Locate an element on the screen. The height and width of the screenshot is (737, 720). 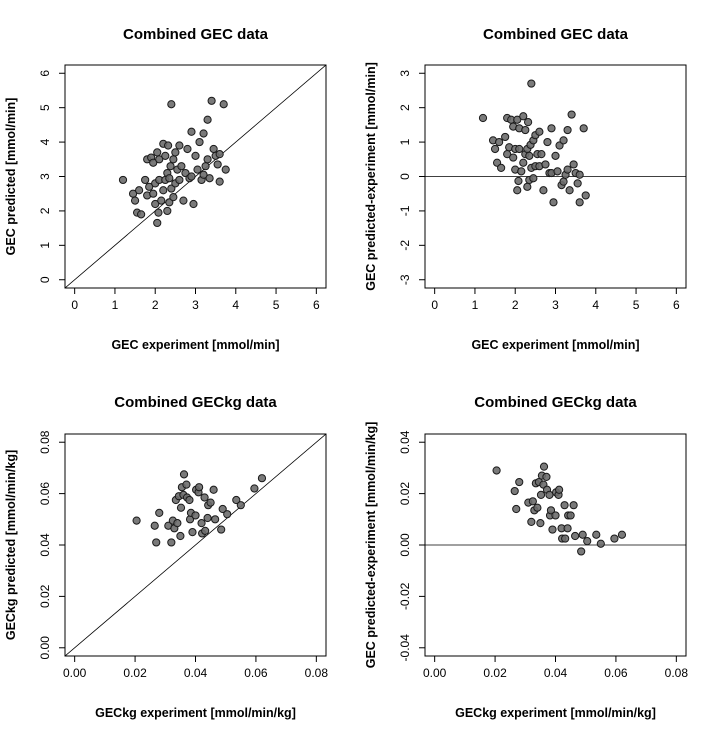
x-tick-label: 0 is located at coordinates (74, 305).